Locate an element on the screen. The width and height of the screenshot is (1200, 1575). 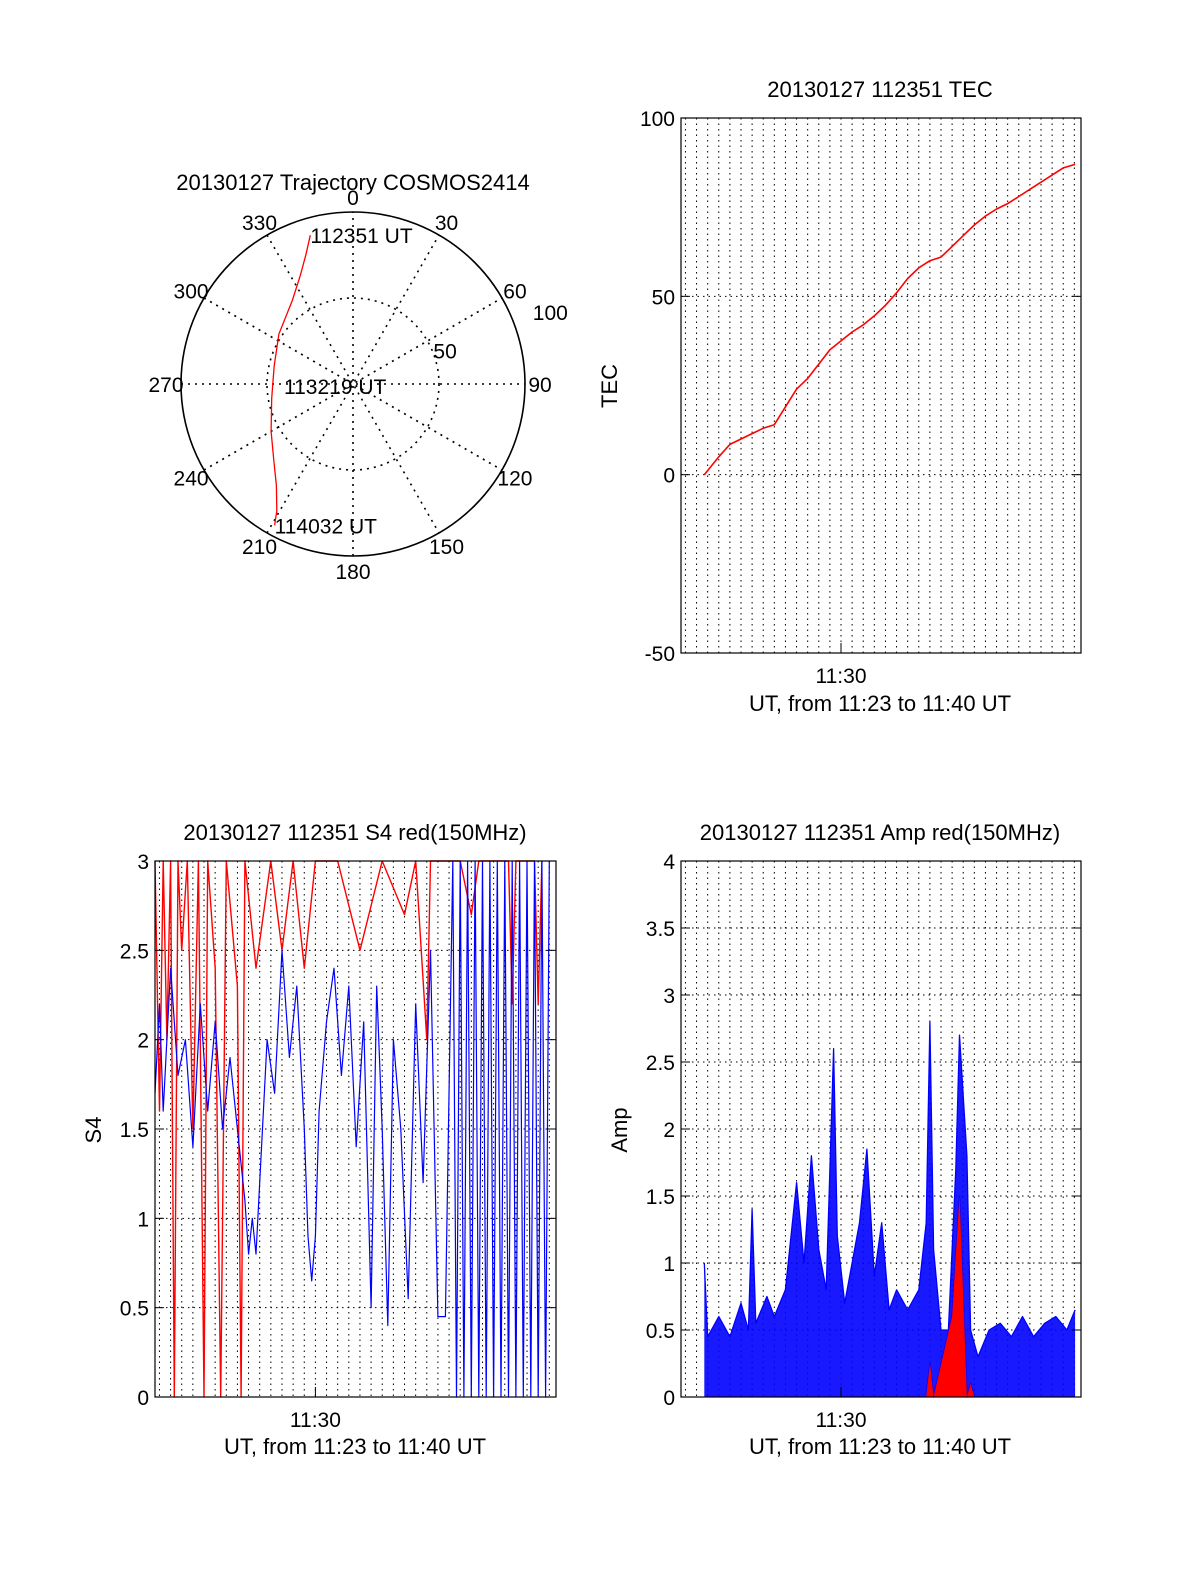
polar-azimuth-labels: 0 30 60 90 120 150 180 210 240 270 300 330 50 100 is located at coordinates (357, 385).